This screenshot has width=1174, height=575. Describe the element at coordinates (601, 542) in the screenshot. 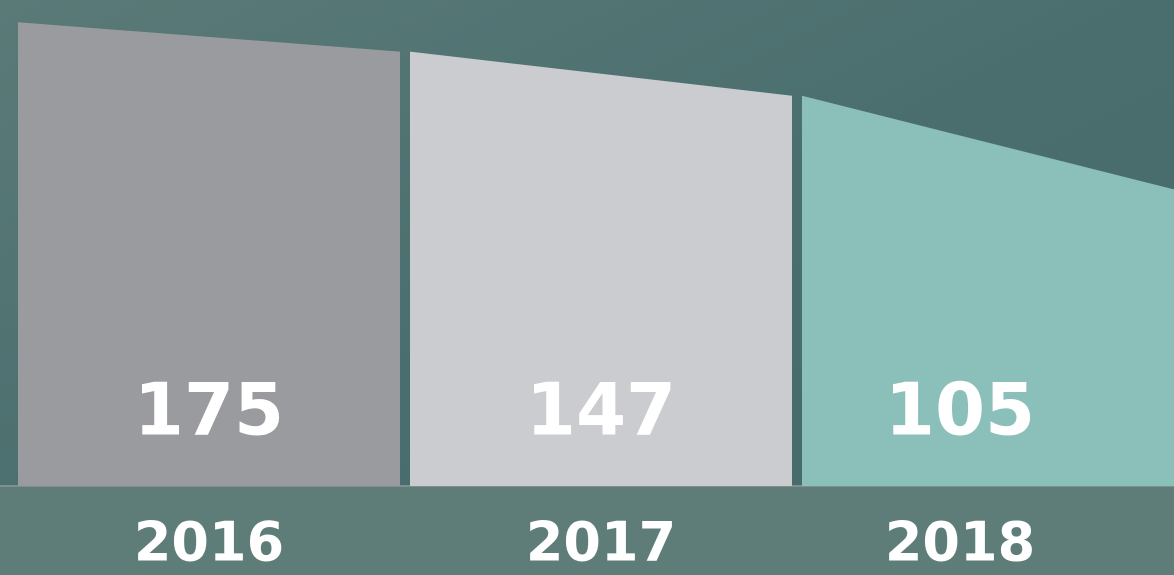

I see `x-tick-label: 2017` at that location.